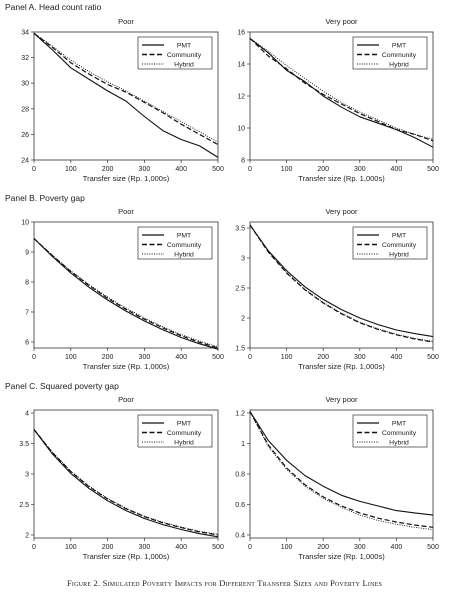 The image size is (449, 599). I want to click on chart-2-legend-box, so click(390, 53).